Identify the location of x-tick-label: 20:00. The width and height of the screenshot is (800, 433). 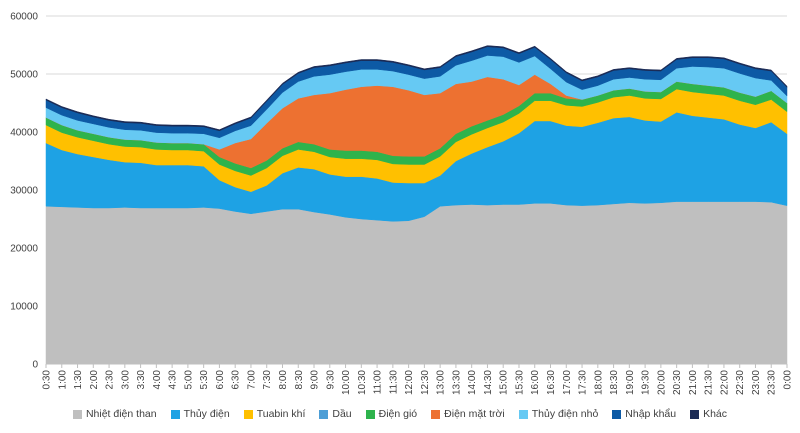
(661, 382).